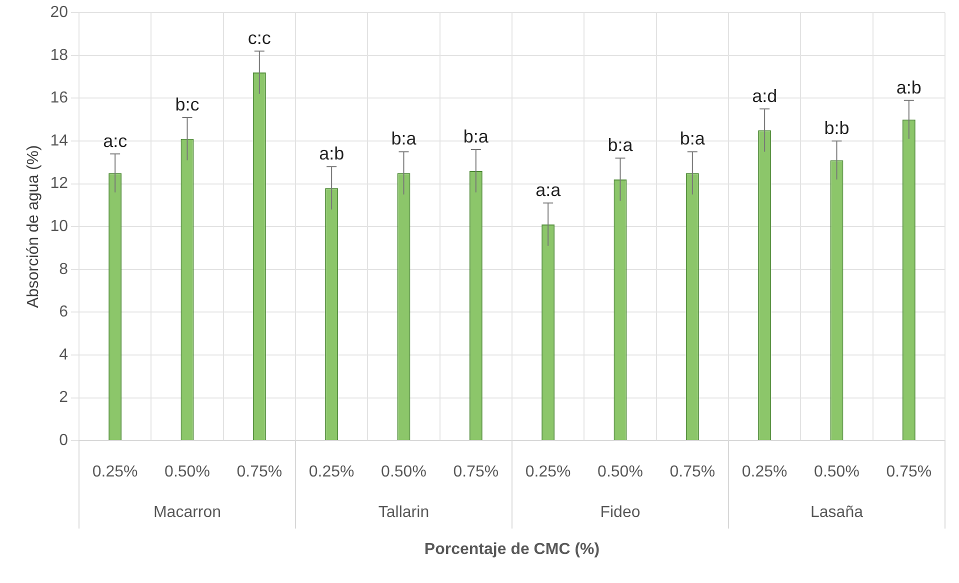 Image resolution: width=959 pixels, height=583 pixels. I want to click on y-tick-label: 14, so click(59, 141).